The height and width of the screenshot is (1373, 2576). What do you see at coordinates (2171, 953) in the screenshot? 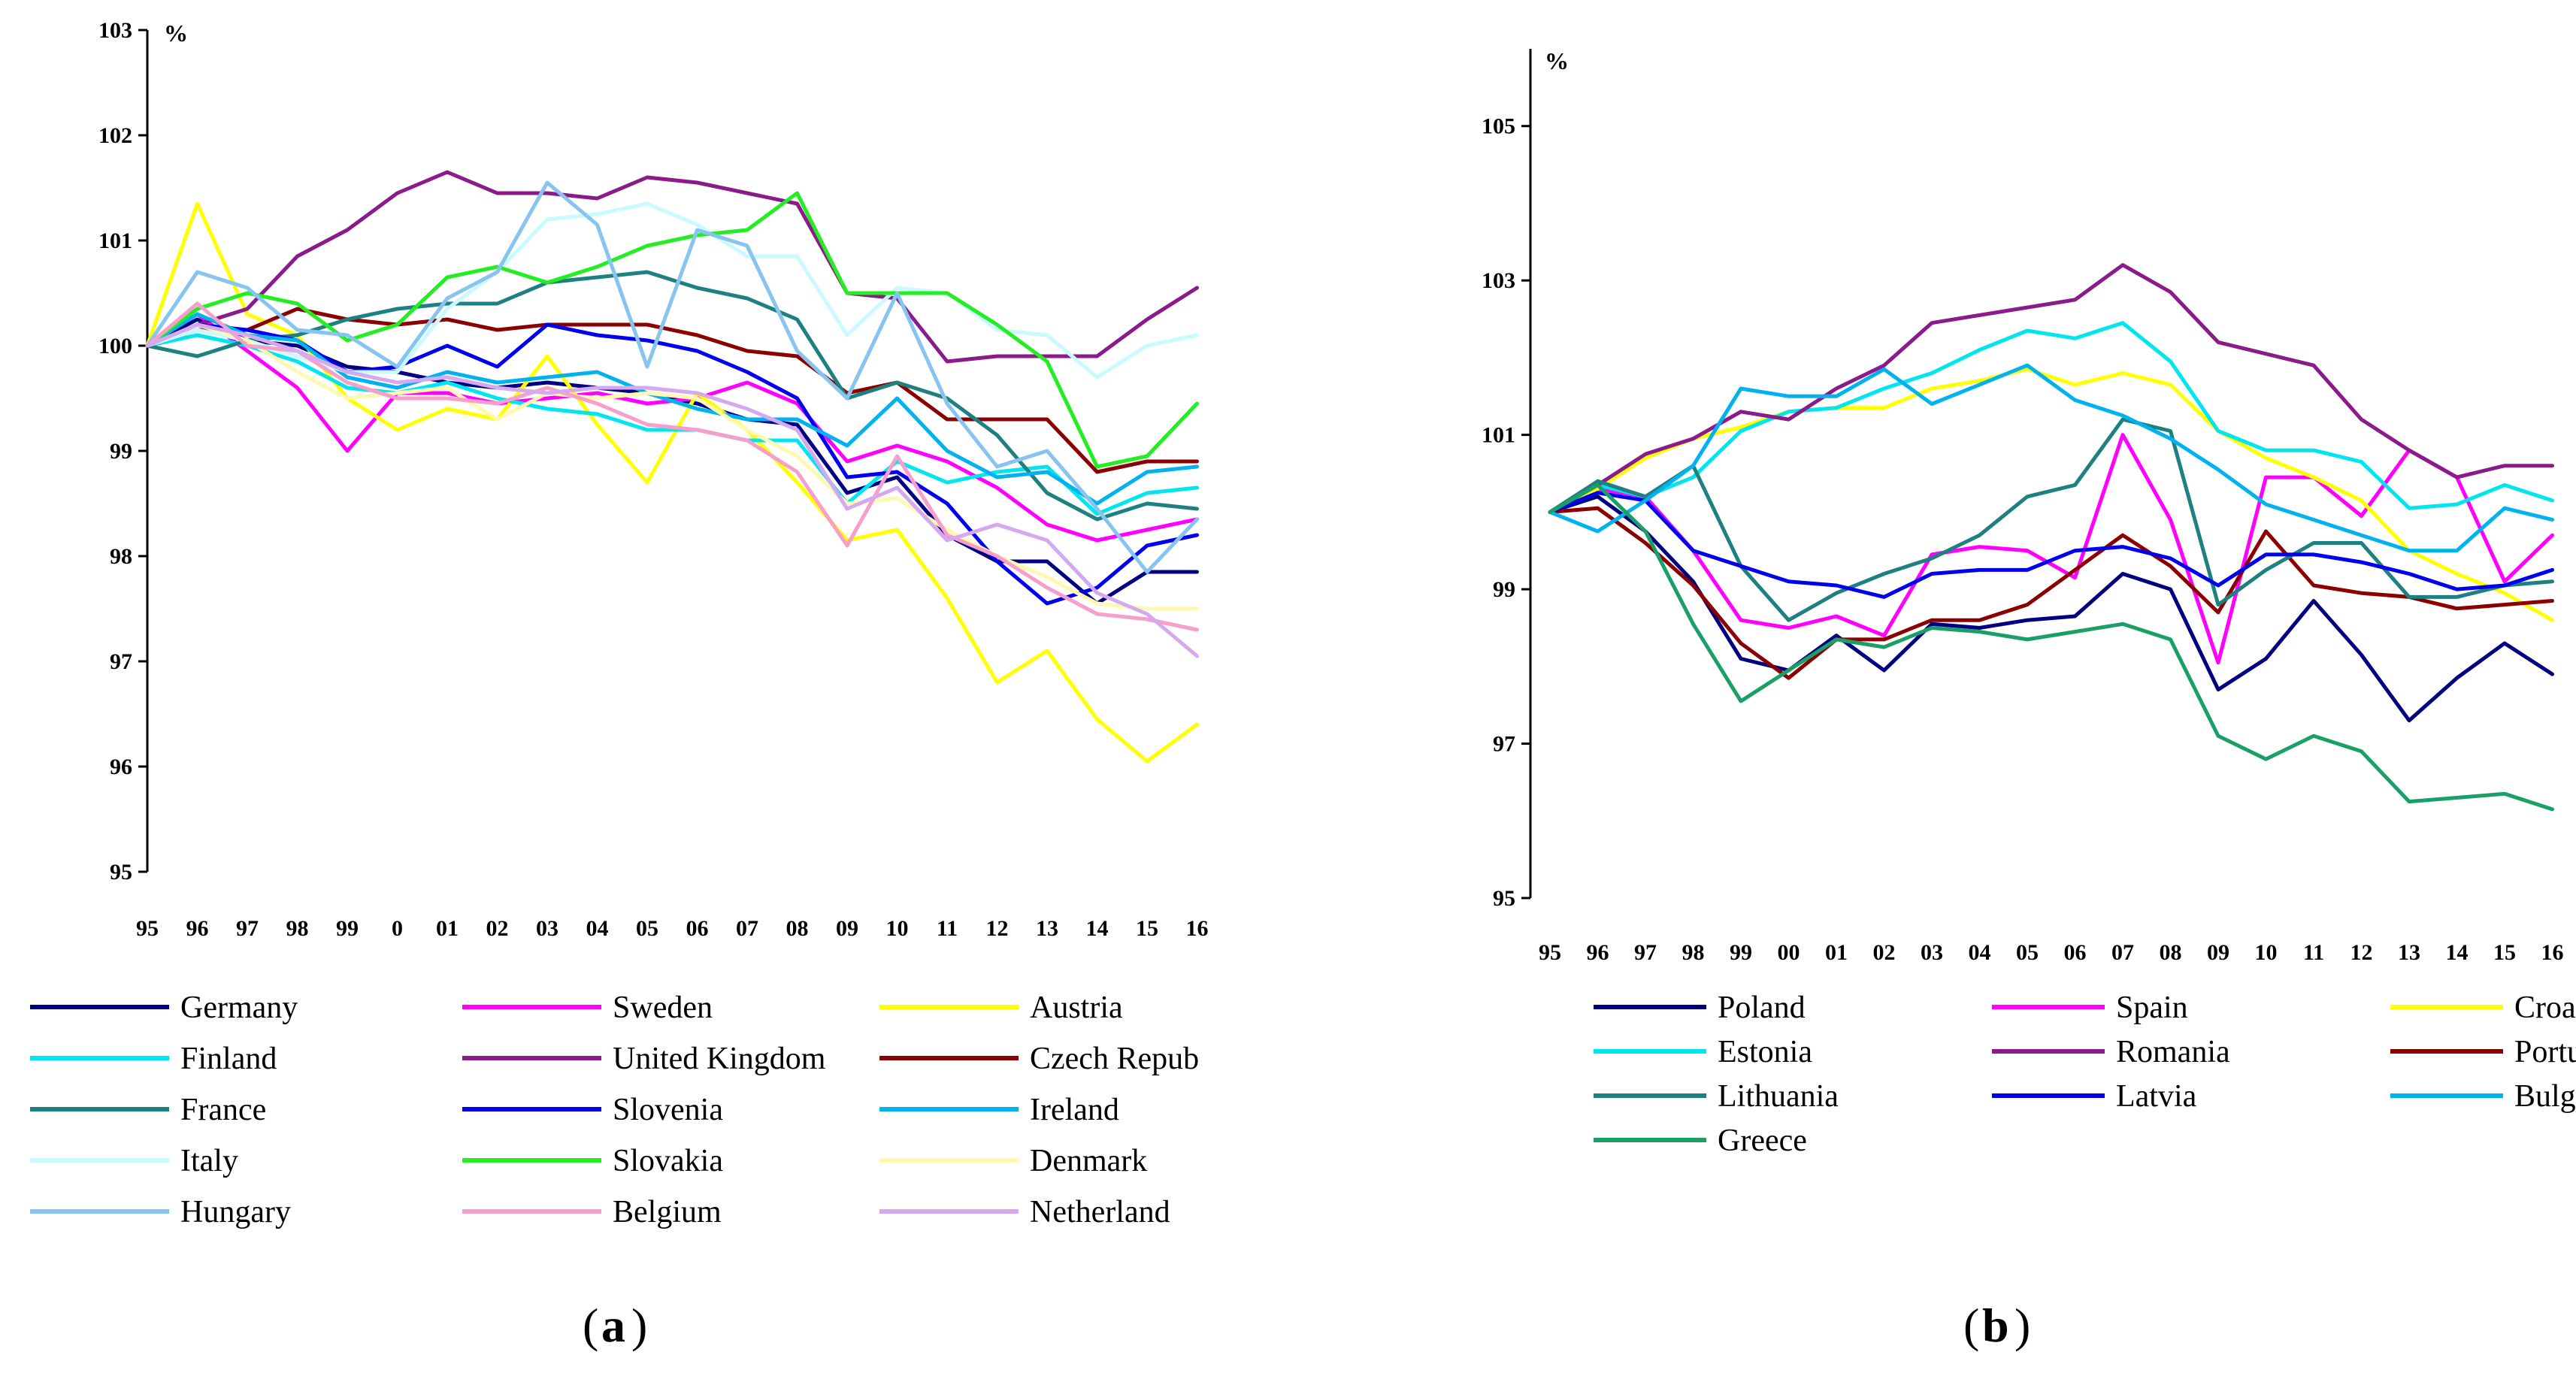
I see `panel-b-xtick-label: 08` at bounding box center [2171, 953].